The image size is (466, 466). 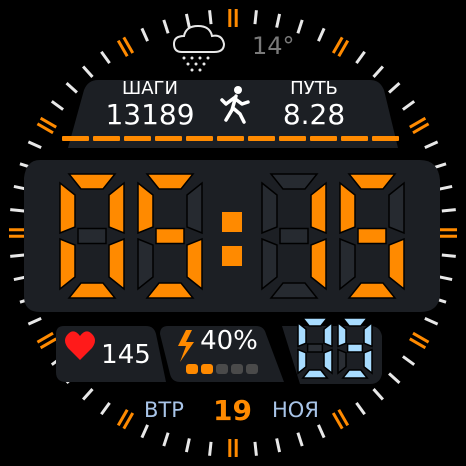 I want to click on date-day: 19, so click(x=232, y=410).